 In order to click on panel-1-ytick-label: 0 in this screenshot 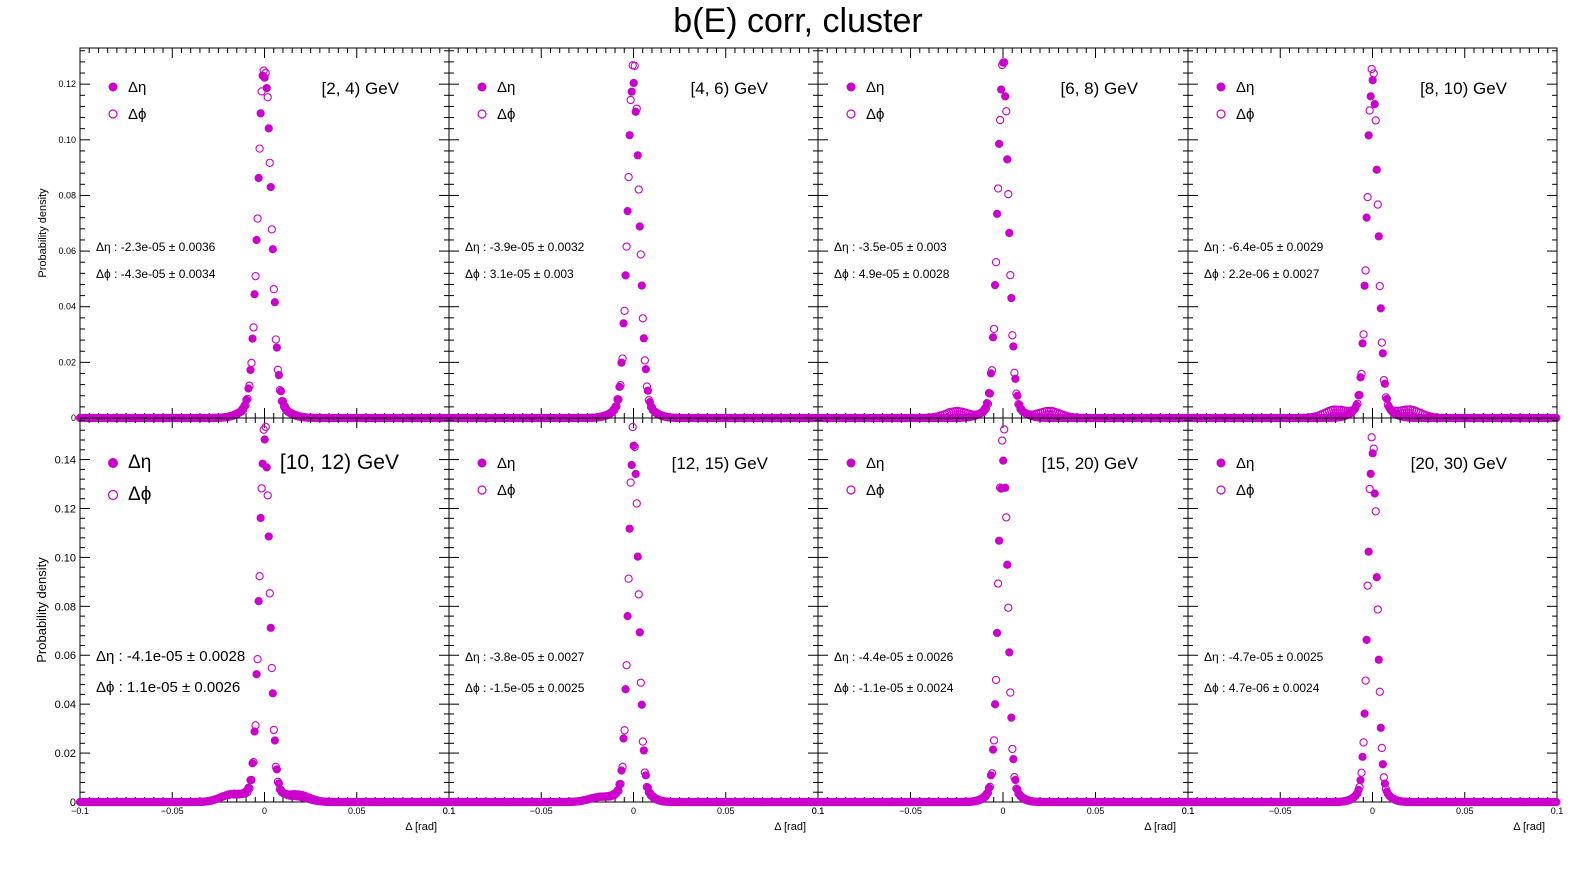, I will do `click(73, 418)`.